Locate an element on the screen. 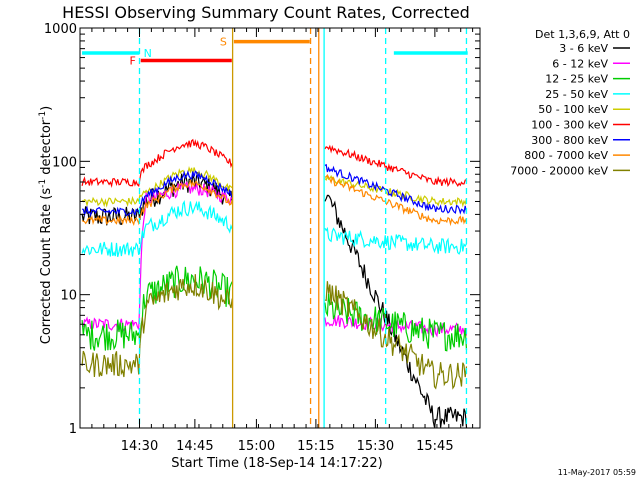 The image size is (640, 480). legend-item: 3 - 6 keV is located at coordinates (594, 48).